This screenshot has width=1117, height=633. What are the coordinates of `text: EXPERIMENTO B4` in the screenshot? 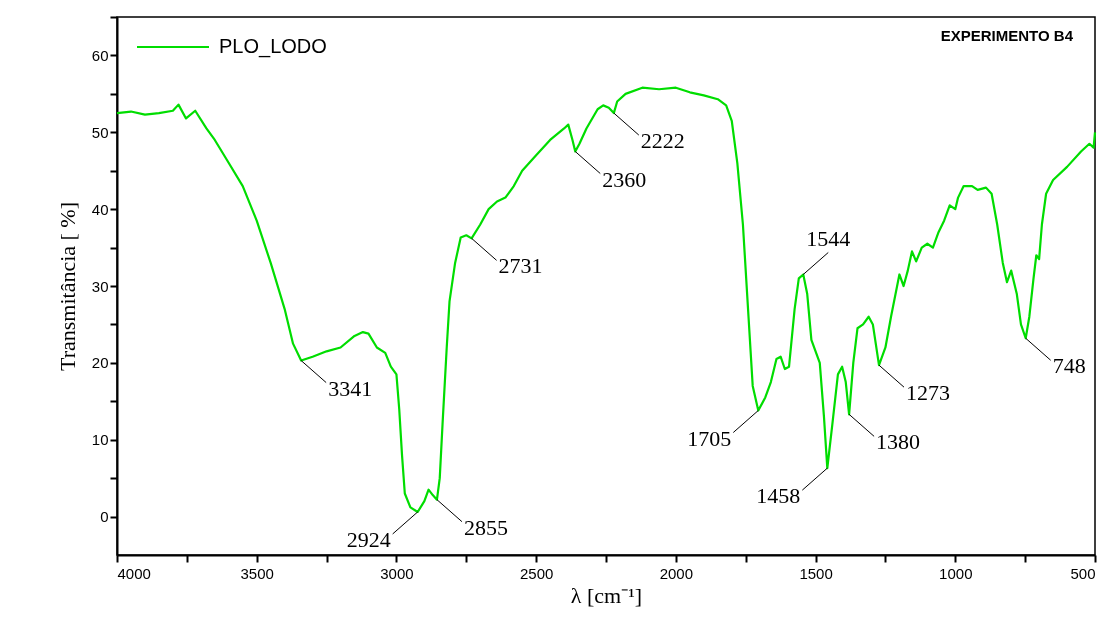 It's located at (1007, 35).